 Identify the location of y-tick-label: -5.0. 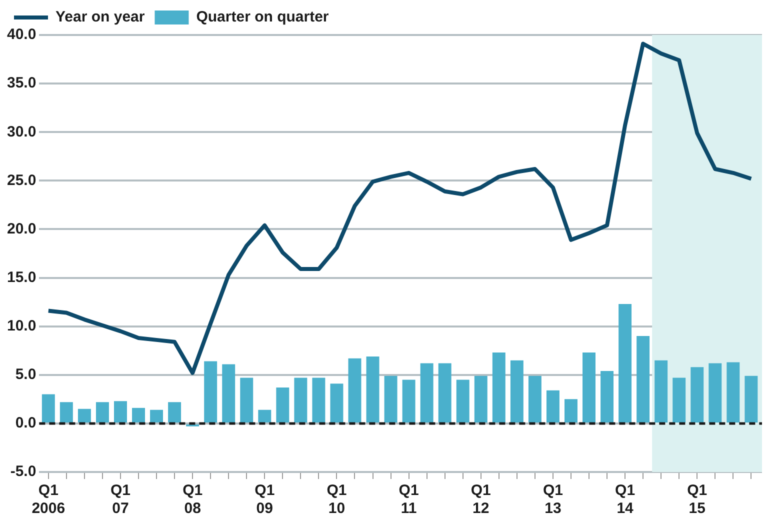
(23, 471).